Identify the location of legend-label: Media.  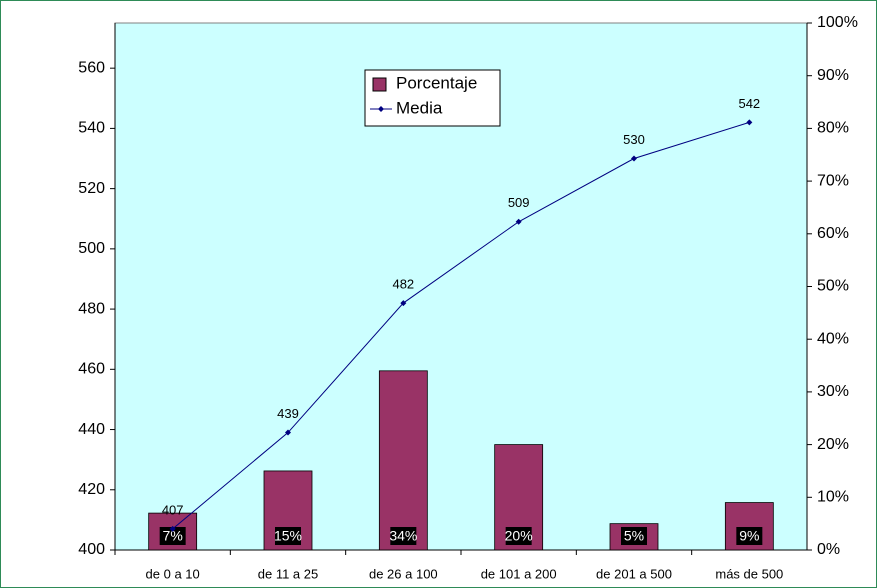
(419, 107).